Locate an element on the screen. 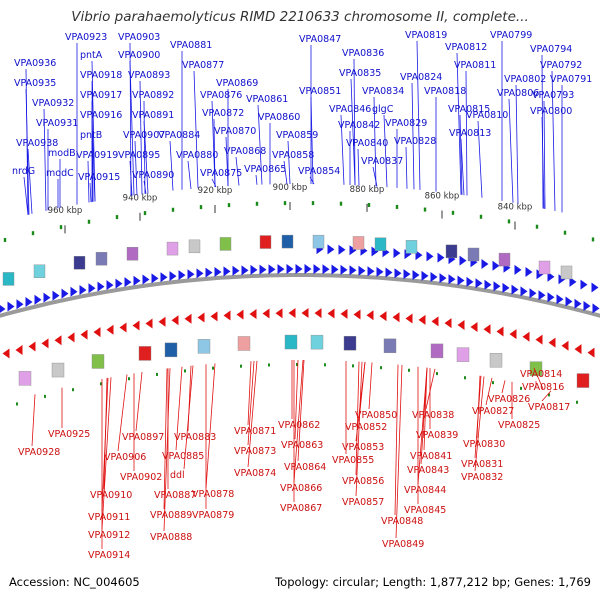 Image resolution: width=600 pixels, height=600 pixels. reverse-gene-label: VPA0841 is located at coordinates (431, 456).